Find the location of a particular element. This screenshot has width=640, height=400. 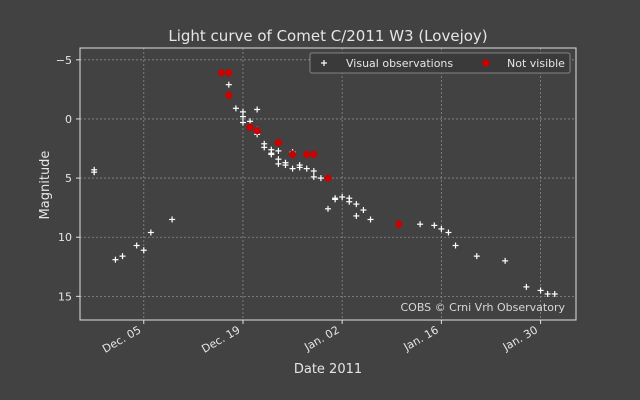

annotation: COBS © Crni Vrh Observatory is located at coordinates (482, 307).